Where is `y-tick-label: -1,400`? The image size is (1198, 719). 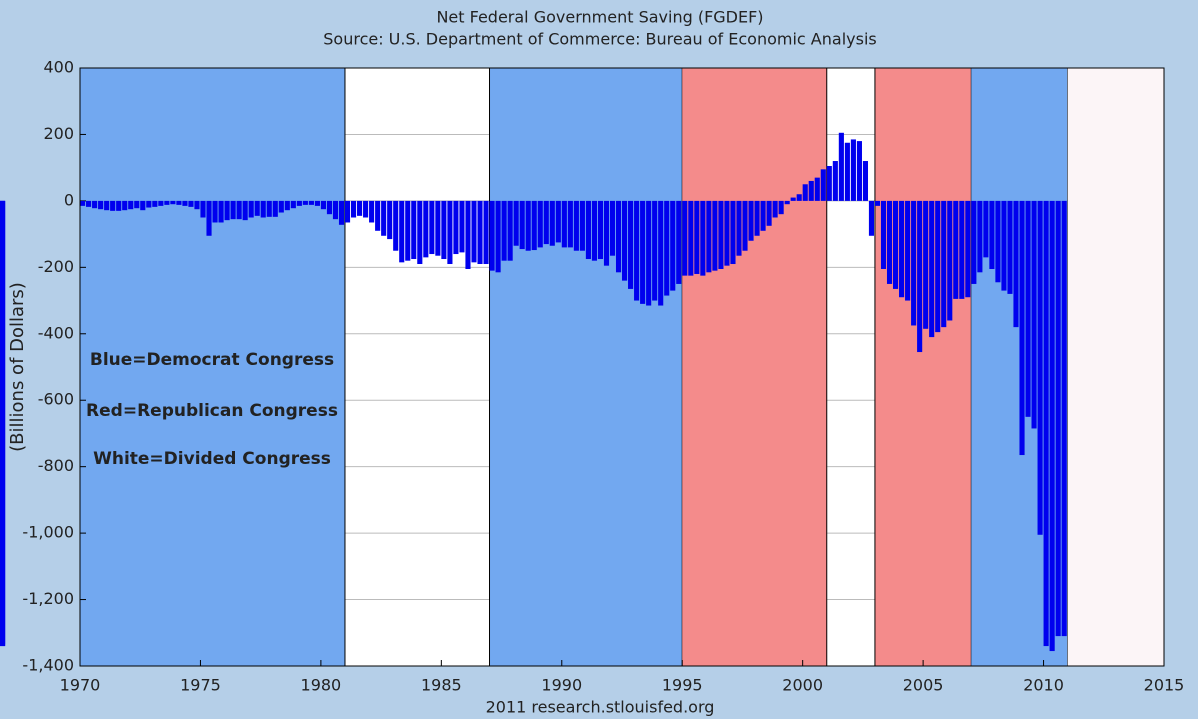 y-tick-label: -1,400 is located at coordinates (48, 665).